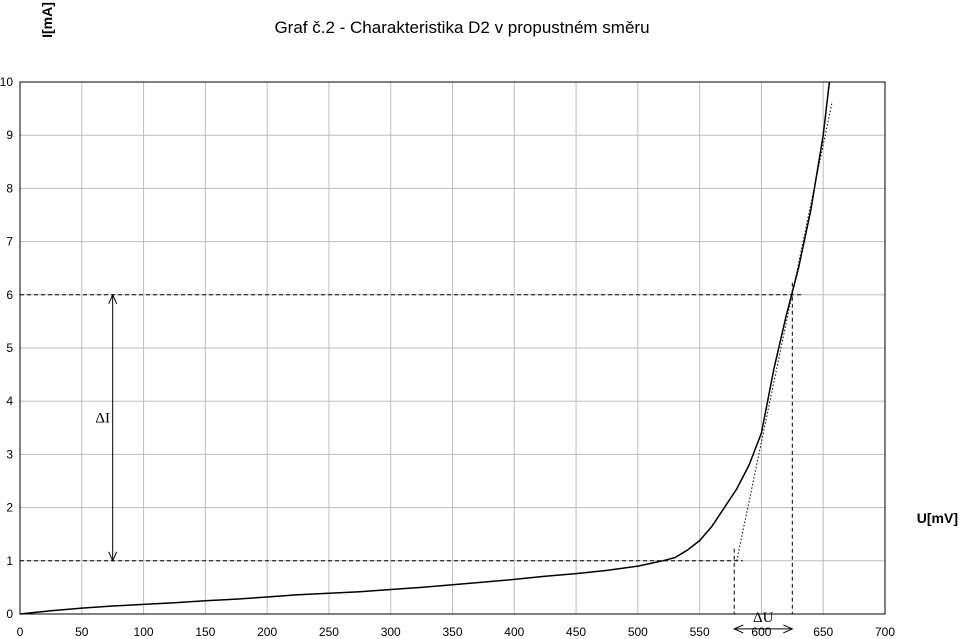 The image size is (960, 639). I want to click on y-tick-label: 6, so click(9, 295).